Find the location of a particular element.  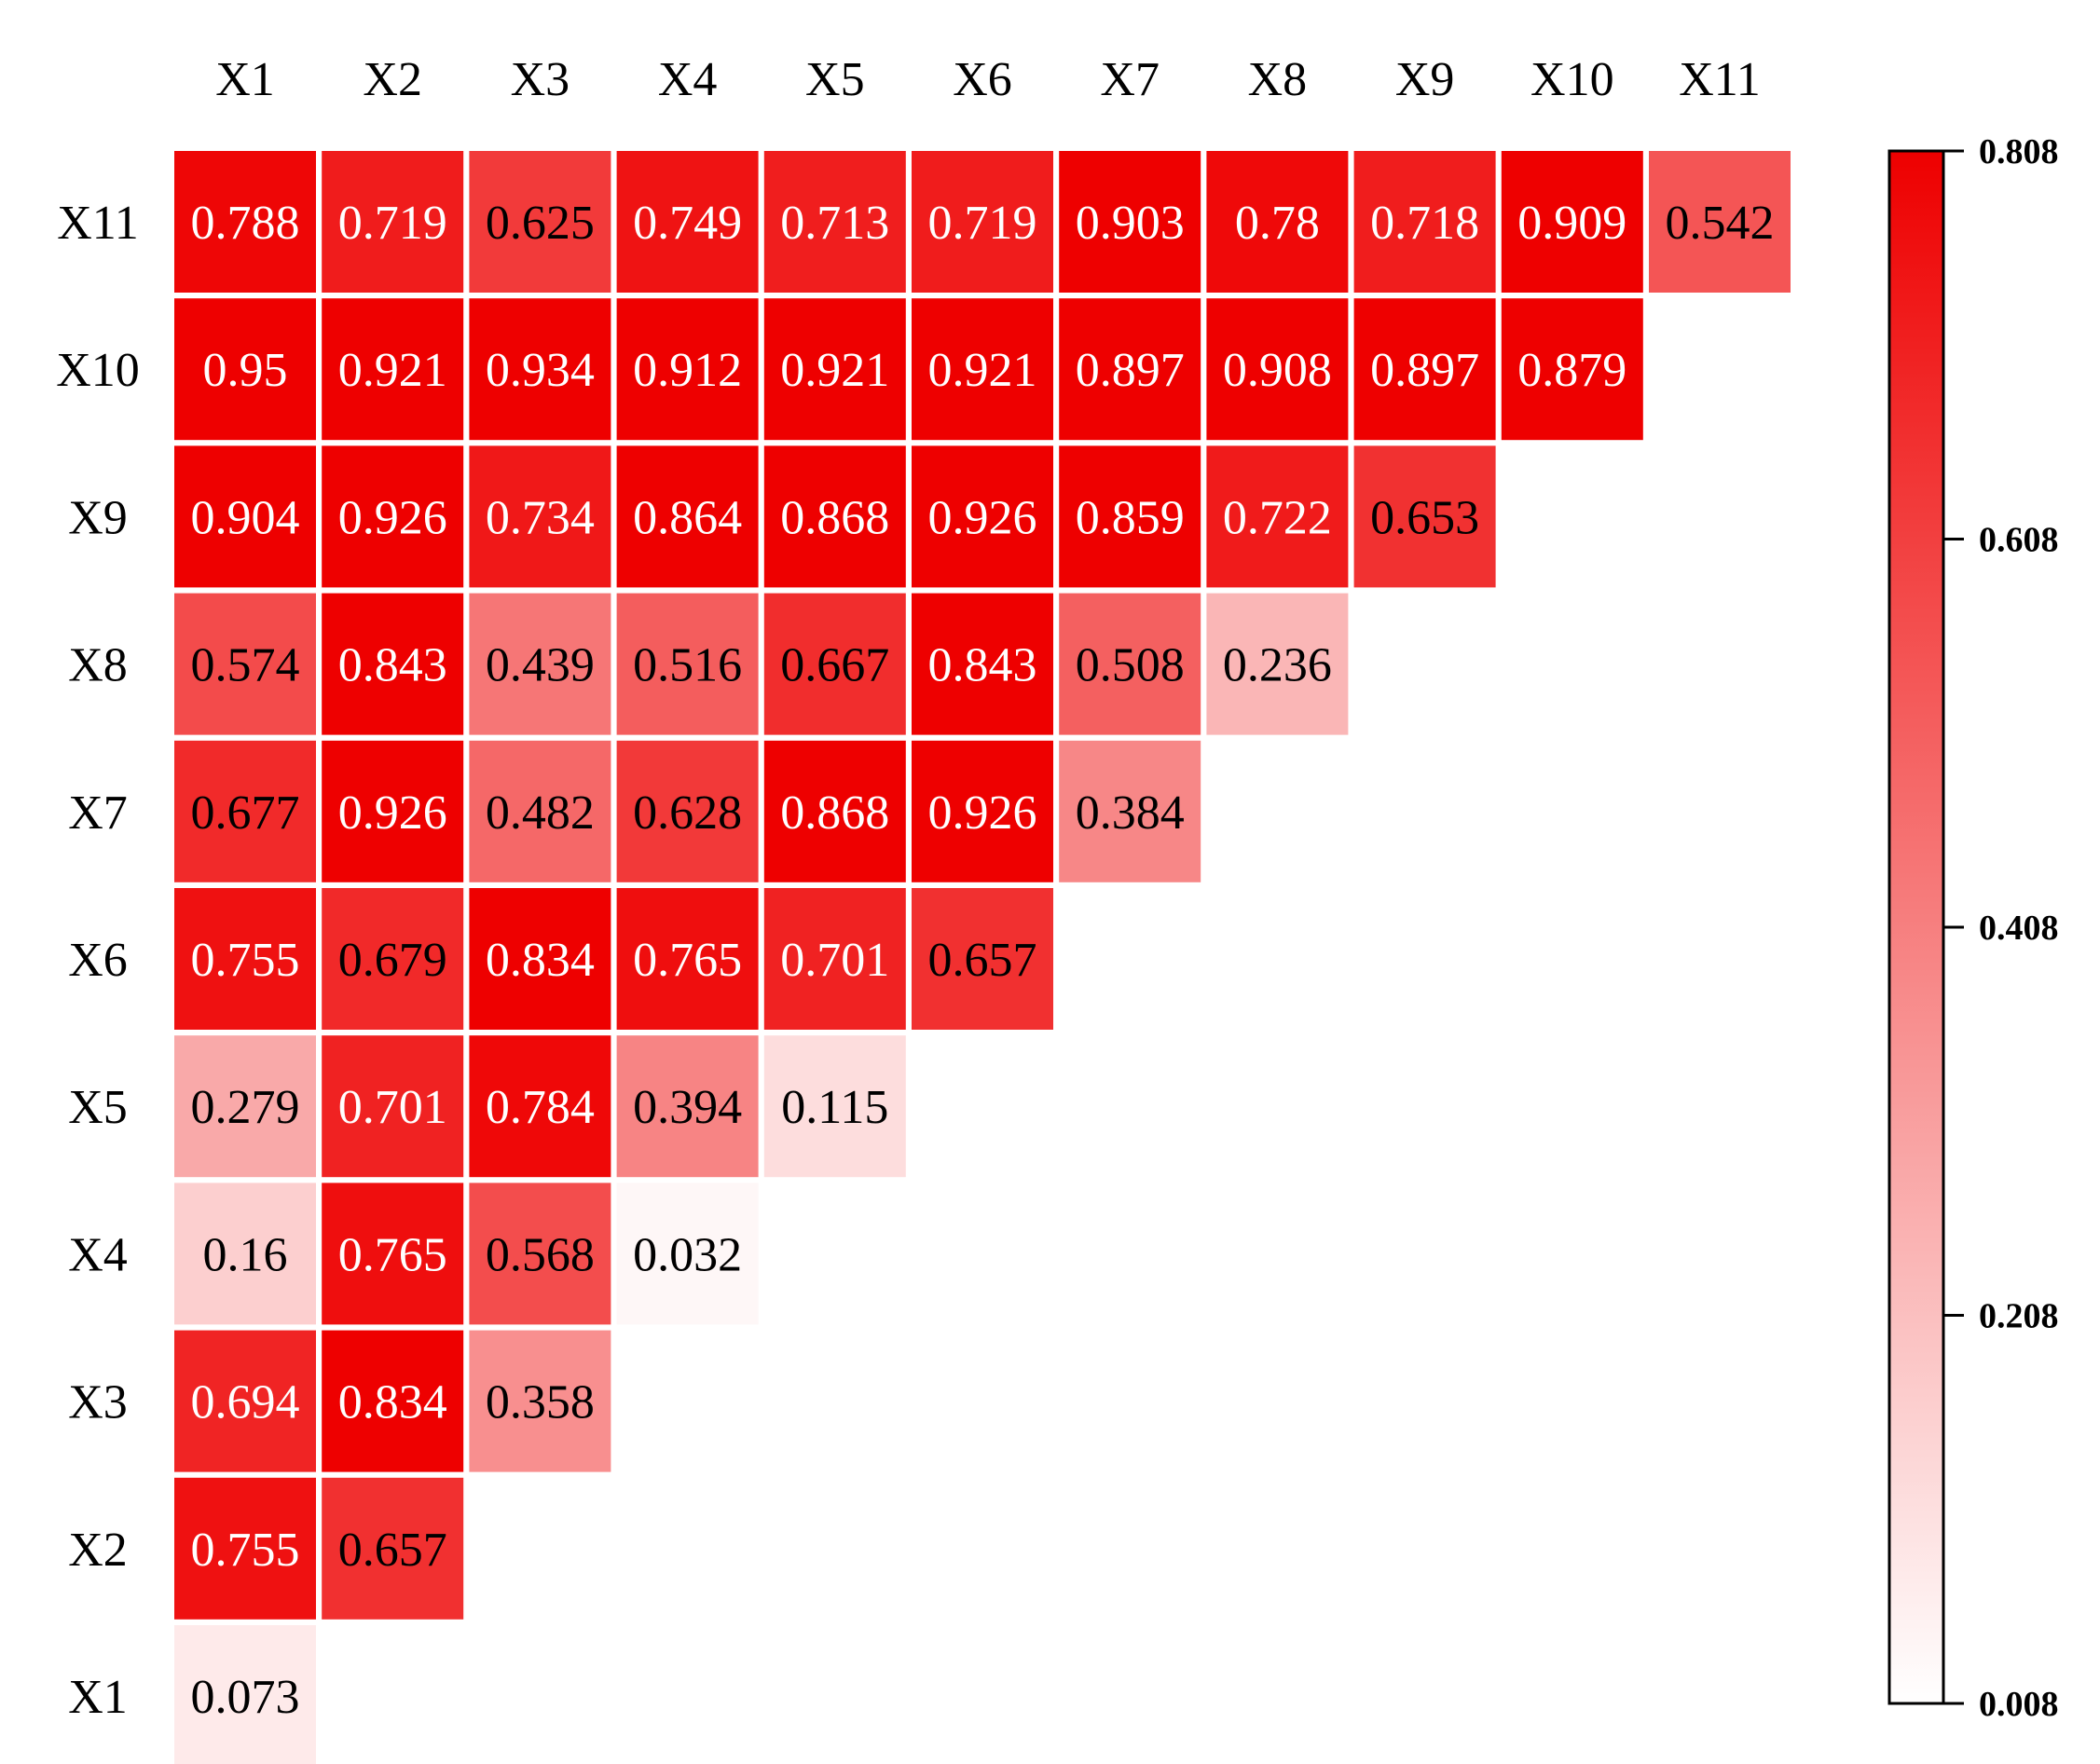

cell-value-label: 0.482 is located at coordinates (540, 813).